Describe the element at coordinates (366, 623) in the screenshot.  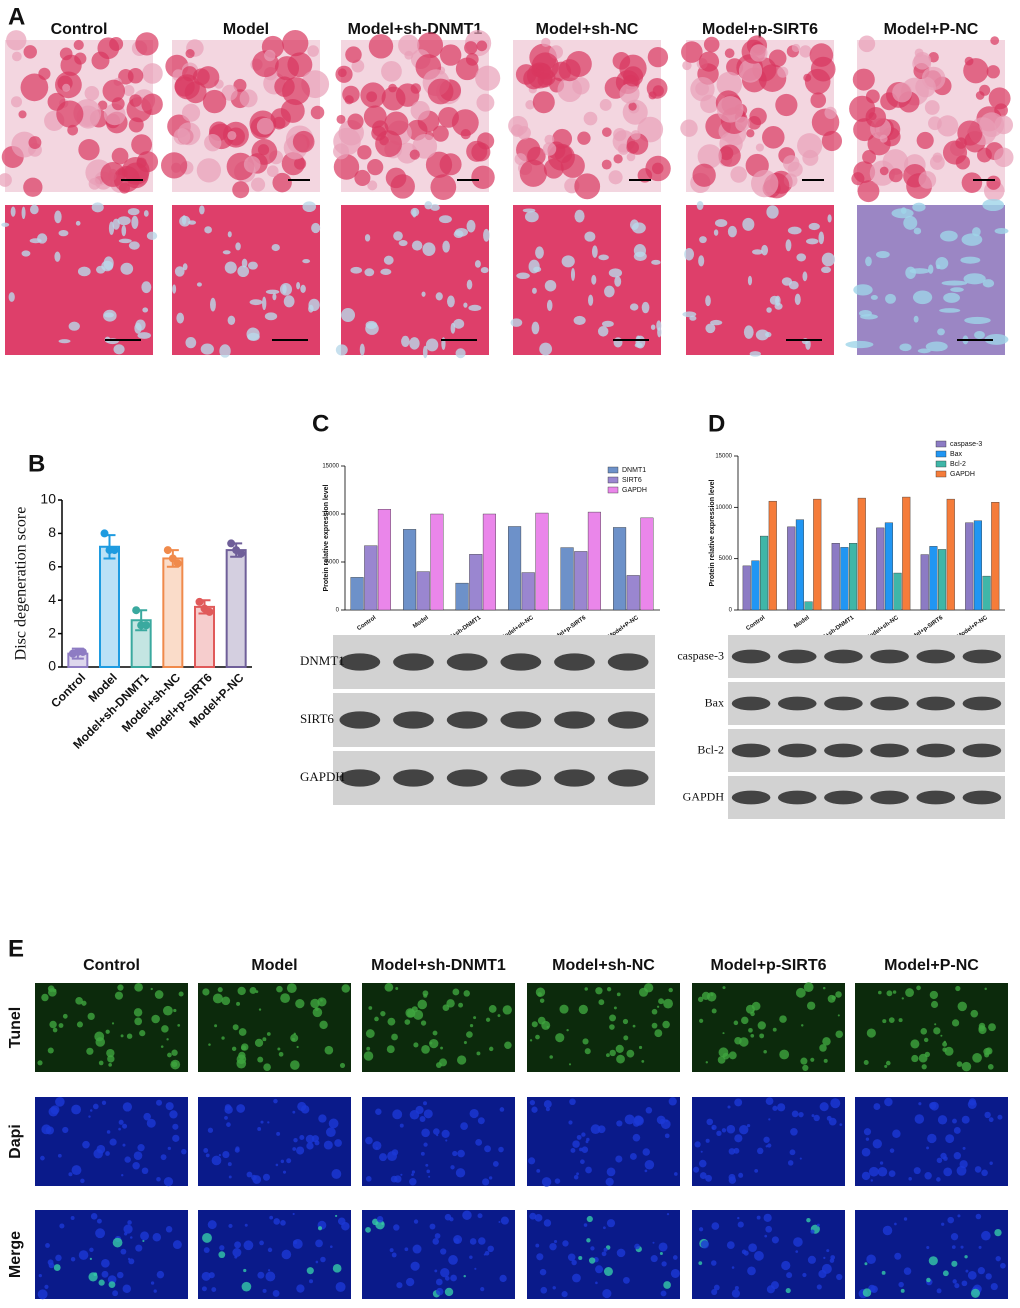
I see `x-tick-label: Control` at that location.